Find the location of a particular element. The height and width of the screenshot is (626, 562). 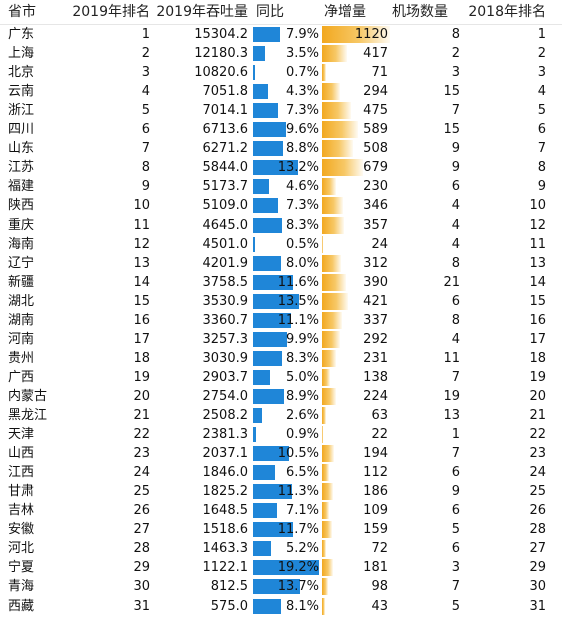

table-row: 海南 12 4501.0 0.5% 24 4 11 is located at coordinates (281, 244).